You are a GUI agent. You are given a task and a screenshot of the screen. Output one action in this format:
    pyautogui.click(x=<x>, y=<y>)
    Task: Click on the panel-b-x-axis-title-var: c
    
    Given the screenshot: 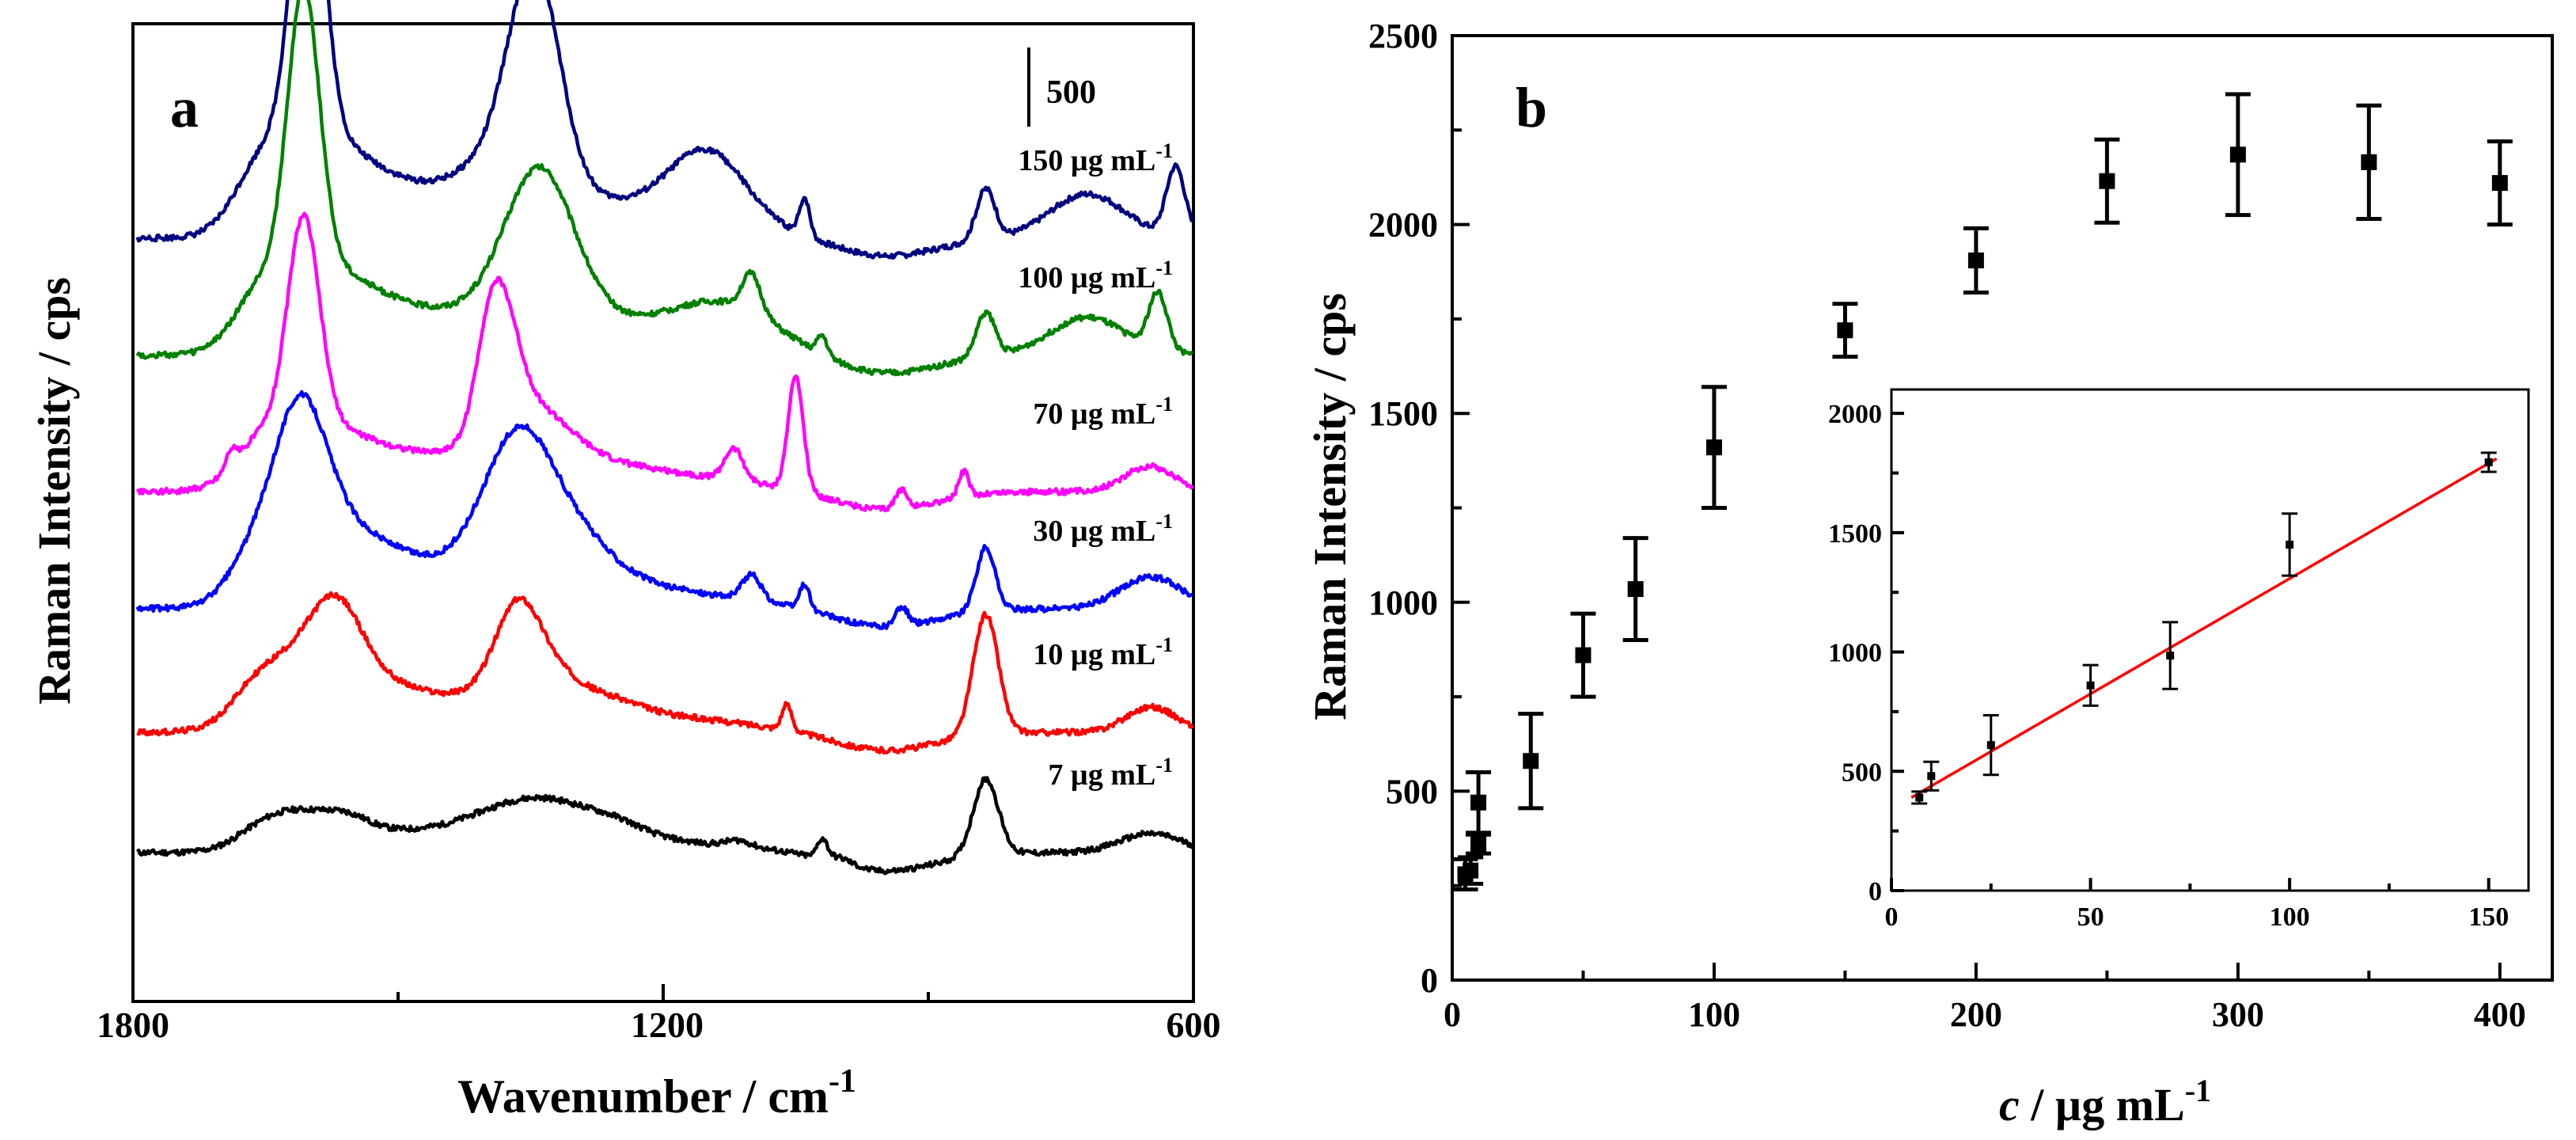 What is the action you would take?
    pyautogui.click(x=2009, y=1104)
    